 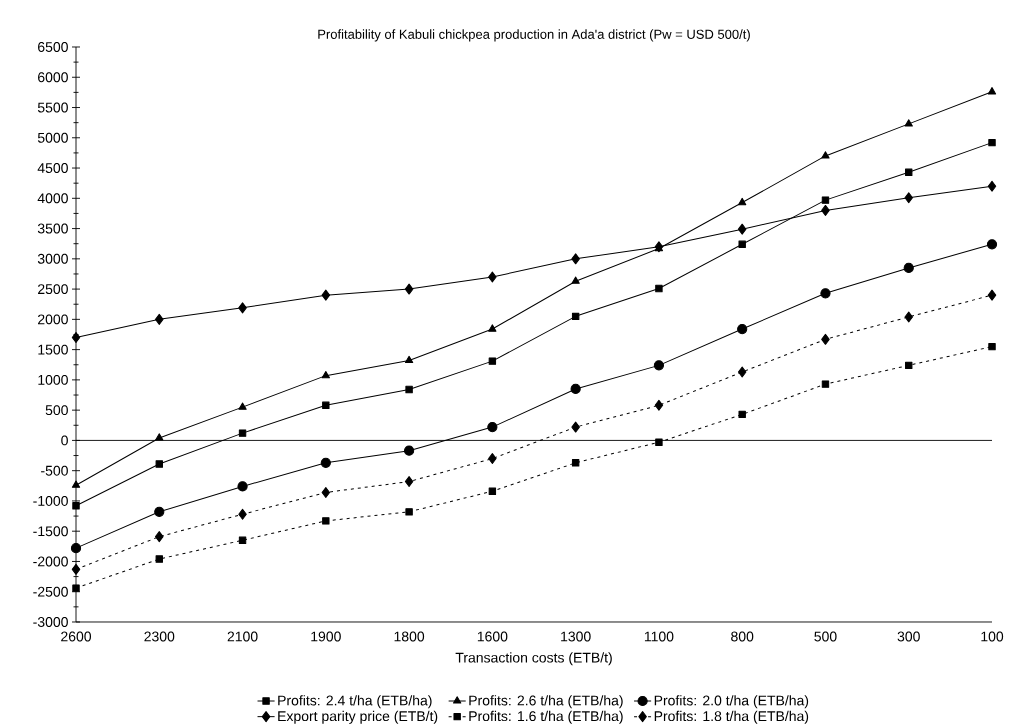 I want to click on y-tick-label: 3500, so click(x=52, y=228).